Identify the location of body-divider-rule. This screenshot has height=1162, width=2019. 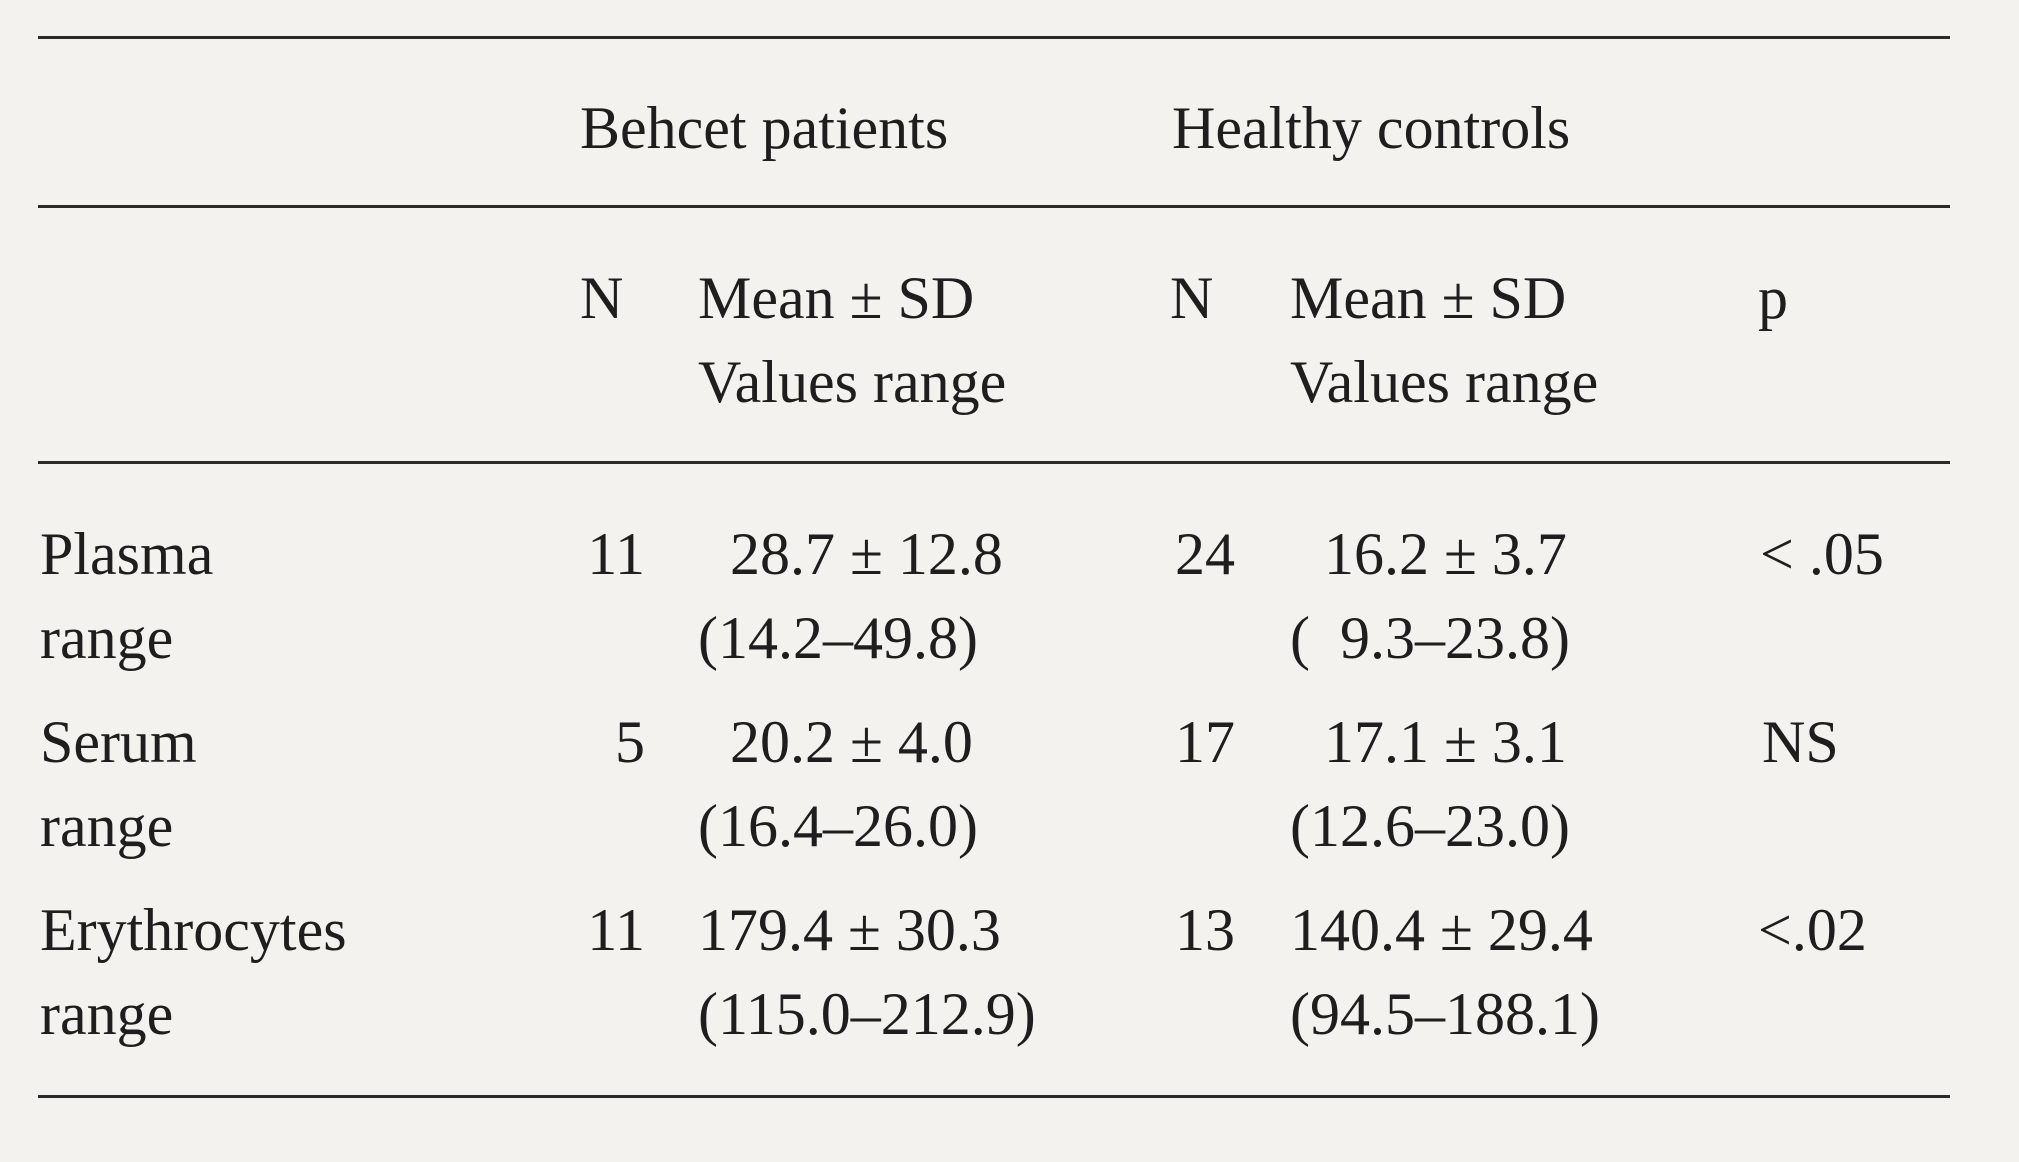
(994, 462).